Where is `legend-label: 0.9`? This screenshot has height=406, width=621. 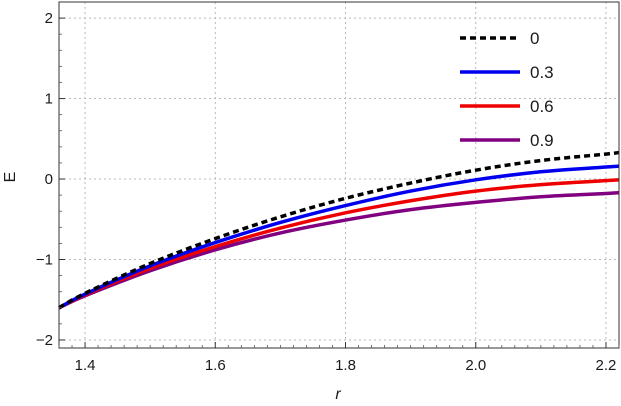 legend-label: 0.9 is located at coordinates (542, 140).